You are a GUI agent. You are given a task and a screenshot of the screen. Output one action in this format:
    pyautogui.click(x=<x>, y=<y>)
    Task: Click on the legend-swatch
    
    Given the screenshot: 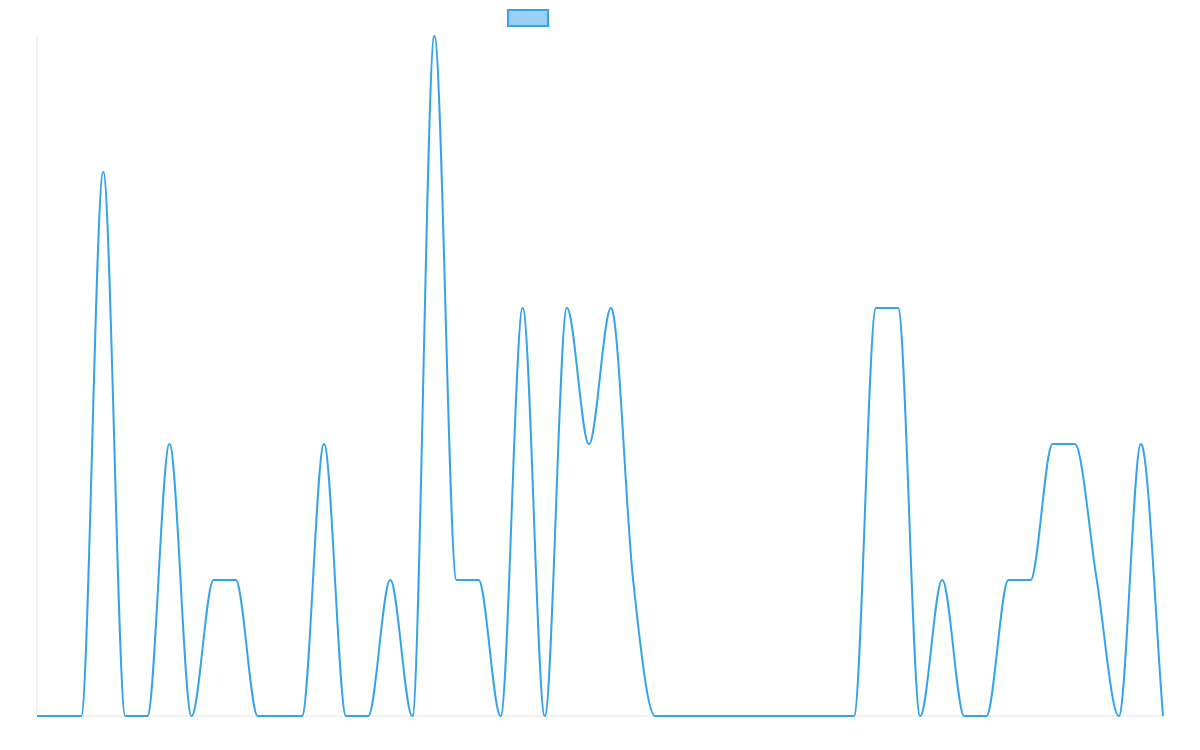 What is the action you would take?
    pyautogui.click(x=528, y=18)
    